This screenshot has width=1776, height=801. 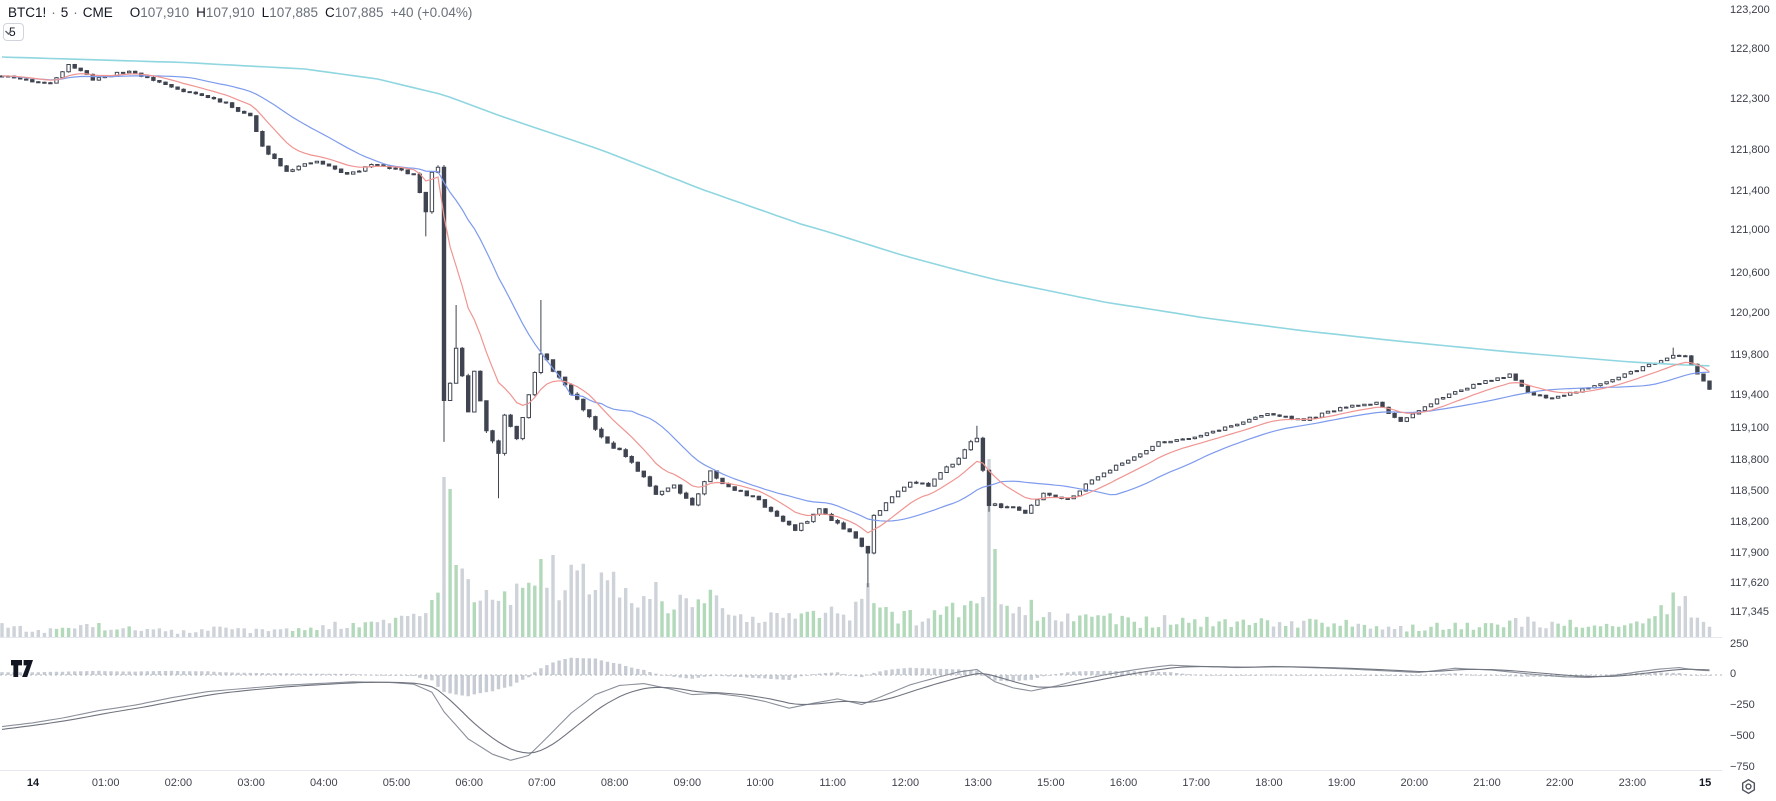 What do you see at coordinates (1749, 553) in the screenshot?
I see `price-tick-label: 117,900` at bounding box center [1749, 553].